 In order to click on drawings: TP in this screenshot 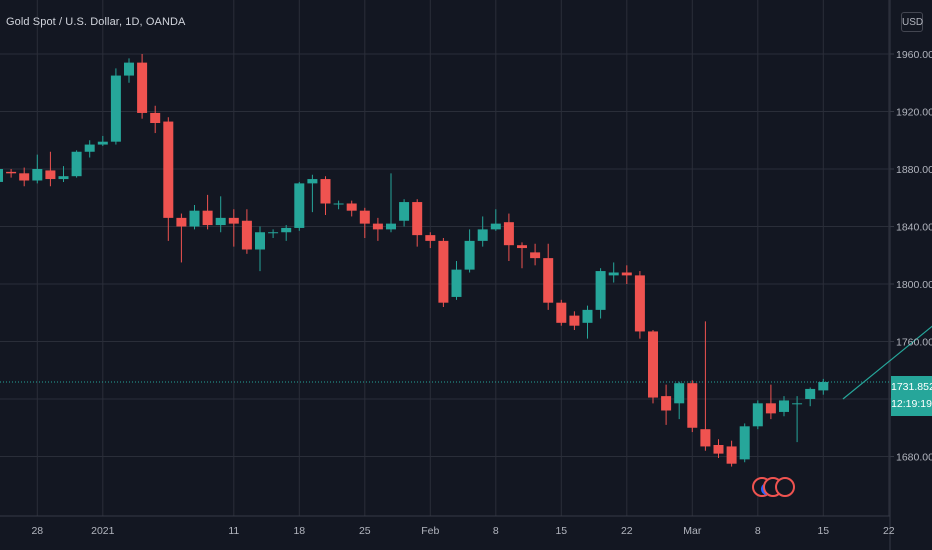, I will do `click(887, 351)`.